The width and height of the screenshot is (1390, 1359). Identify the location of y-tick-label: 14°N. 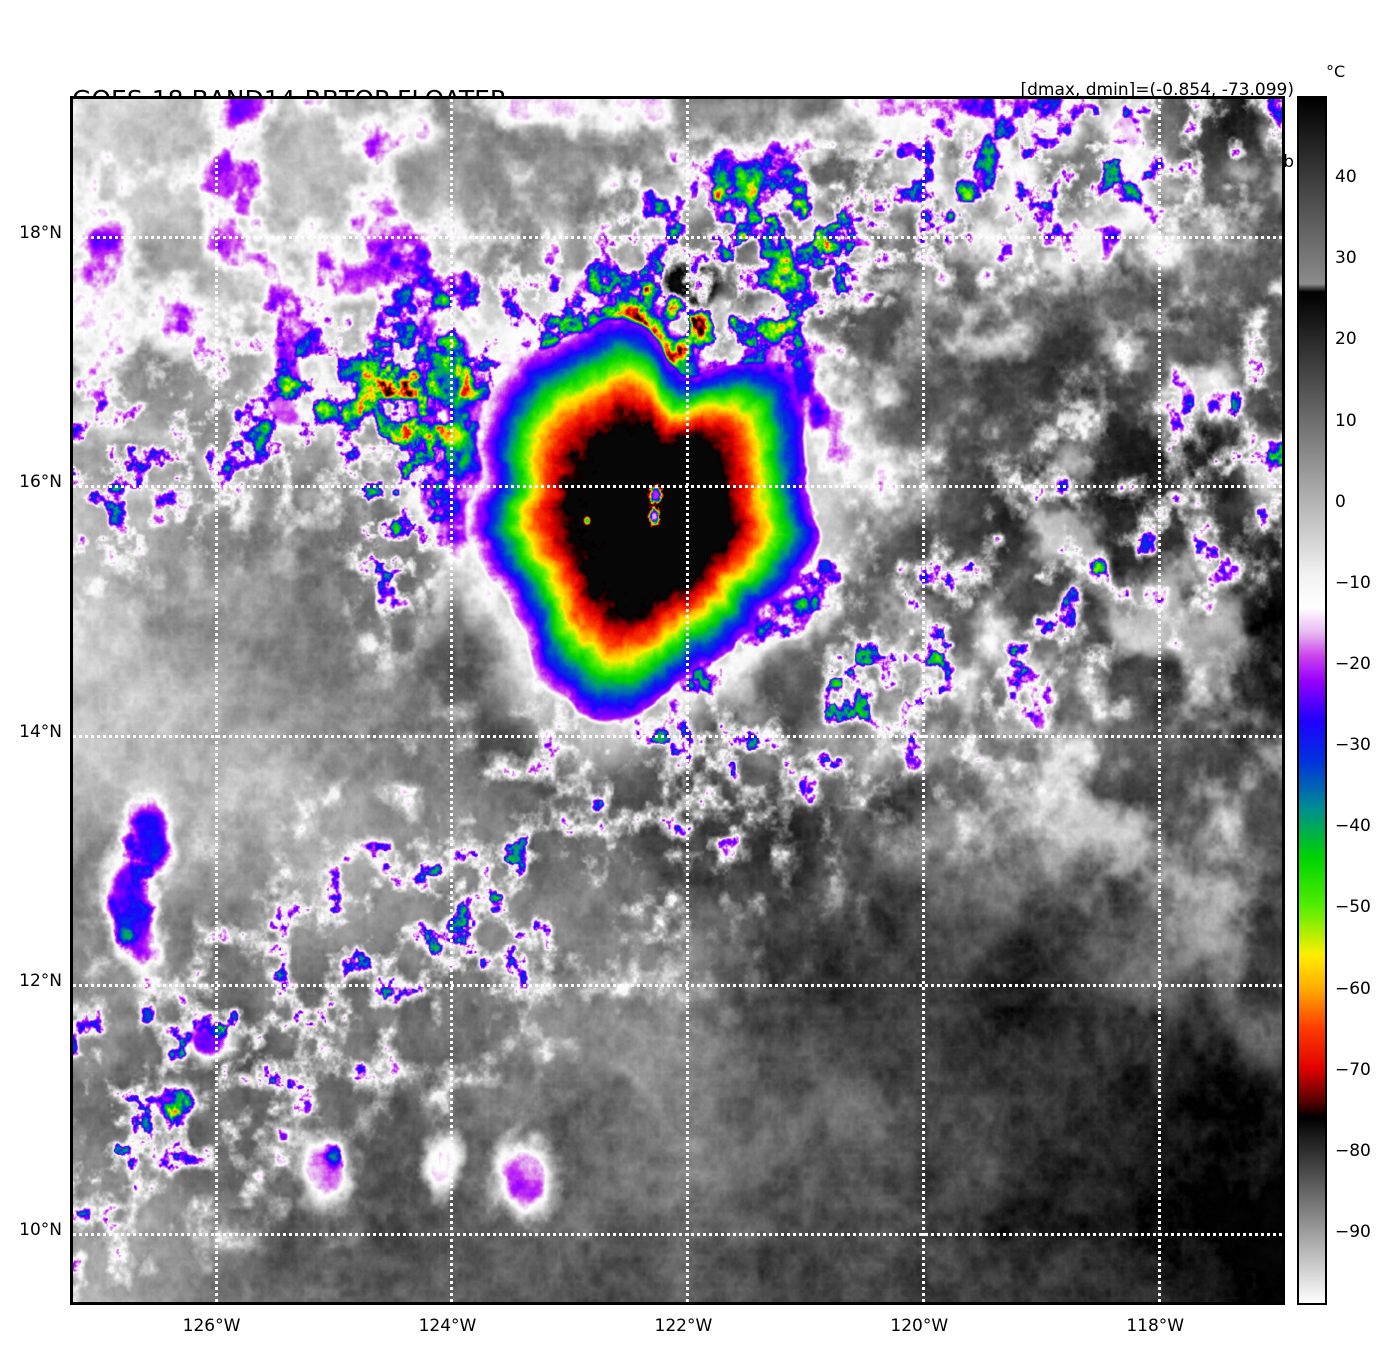
(40, 731).